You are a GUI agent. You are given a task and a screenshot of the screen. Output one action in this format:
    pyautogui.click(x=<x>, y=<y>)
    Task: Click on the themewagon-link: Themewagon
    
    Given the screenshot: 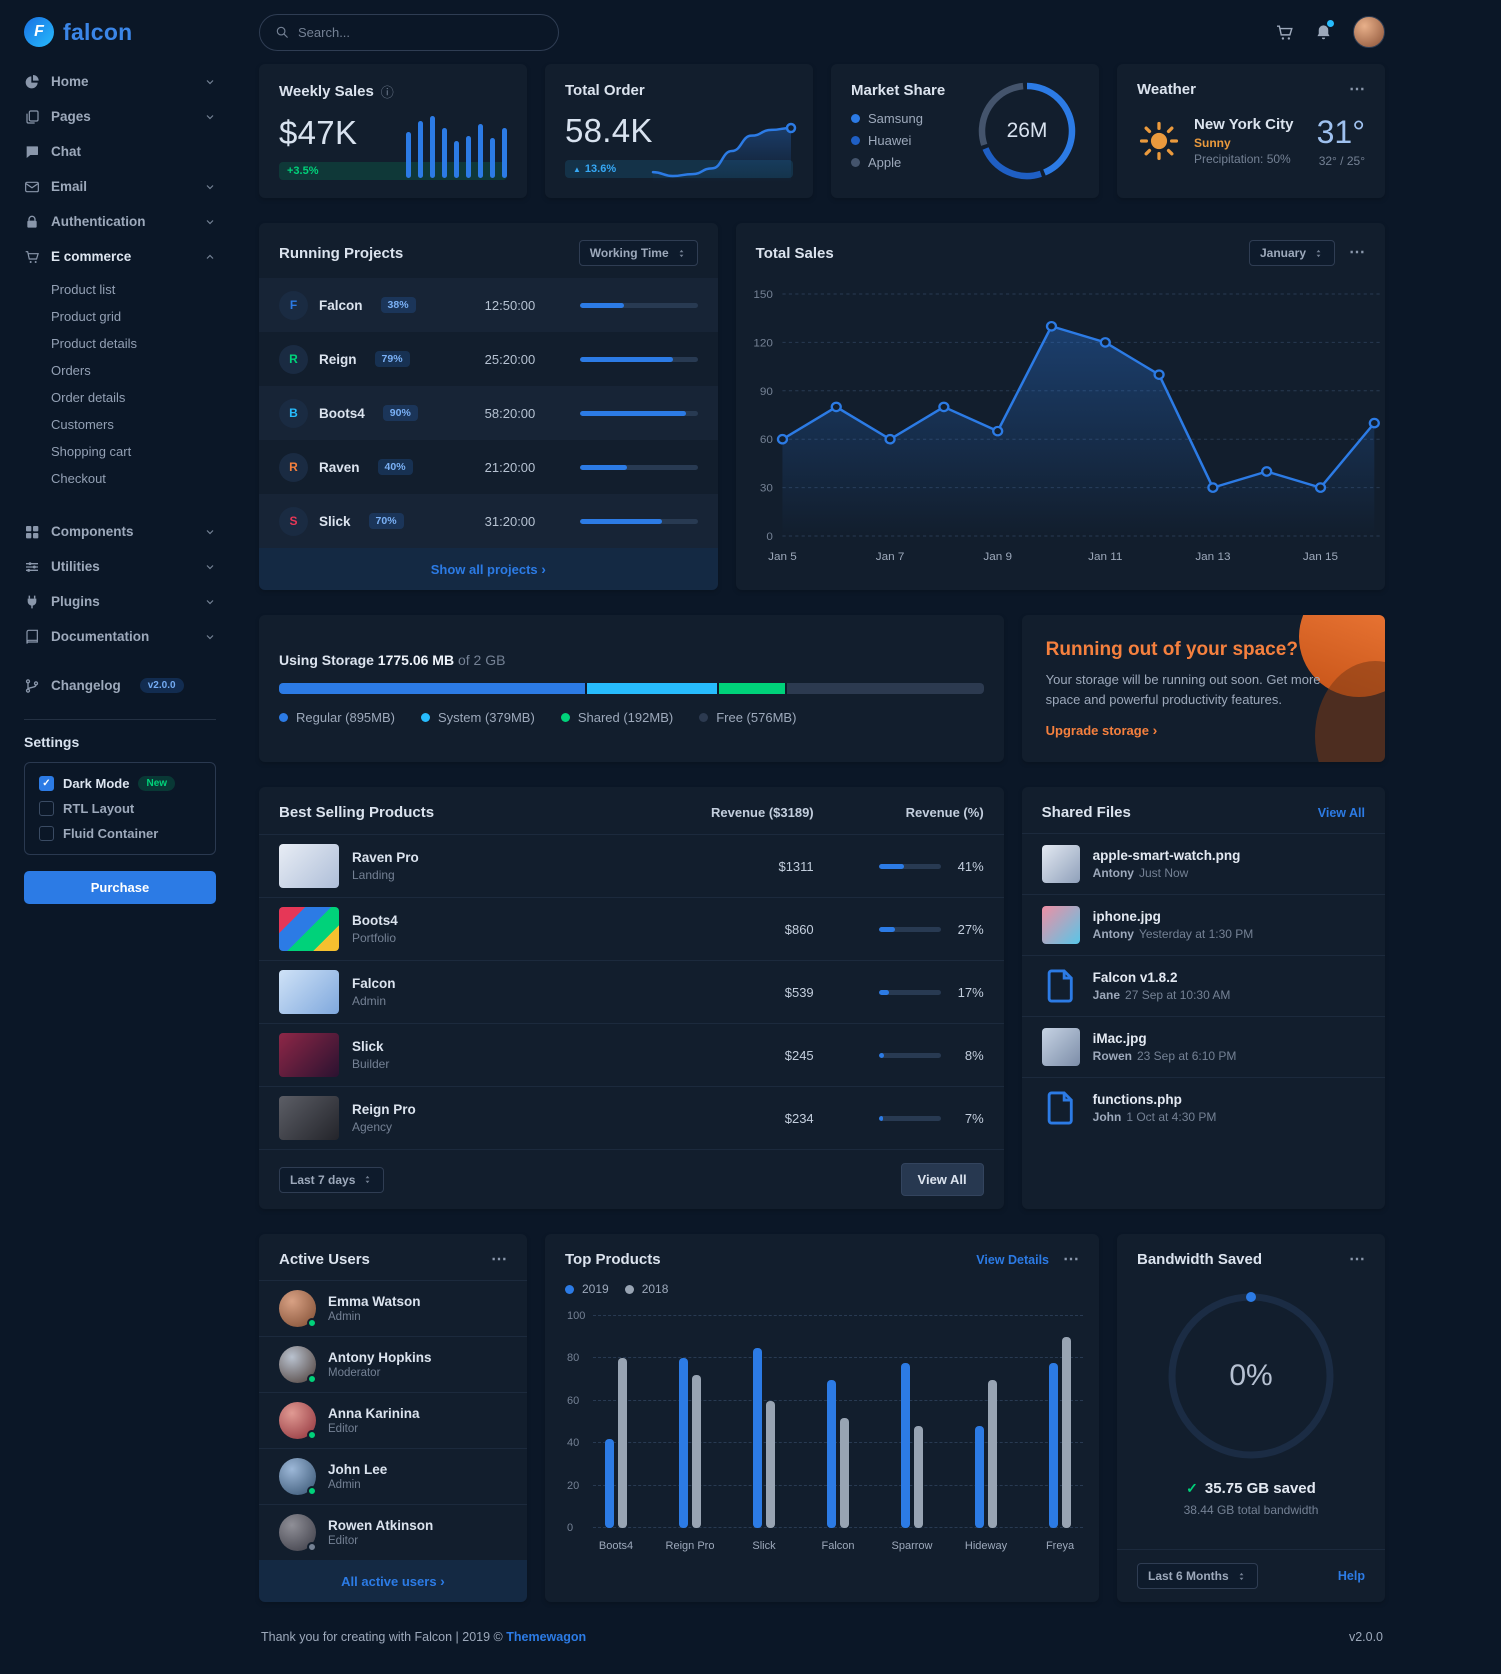 What is the action you would take?
    pyautogui.click(x=546, y=1637)
    